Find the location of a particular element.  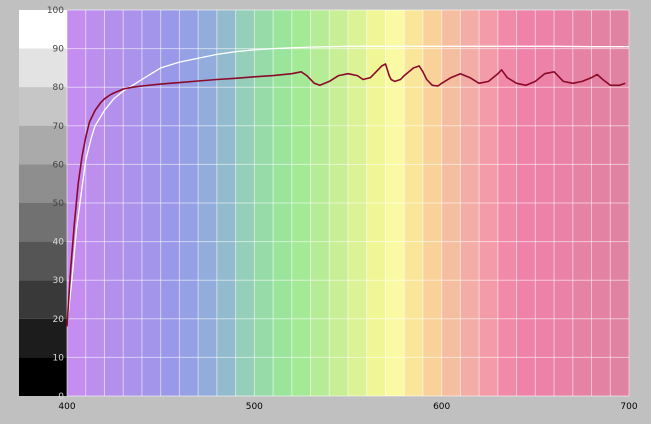

x-tick-labels: 400 500 600 700 is located at coordinates (347, 407).